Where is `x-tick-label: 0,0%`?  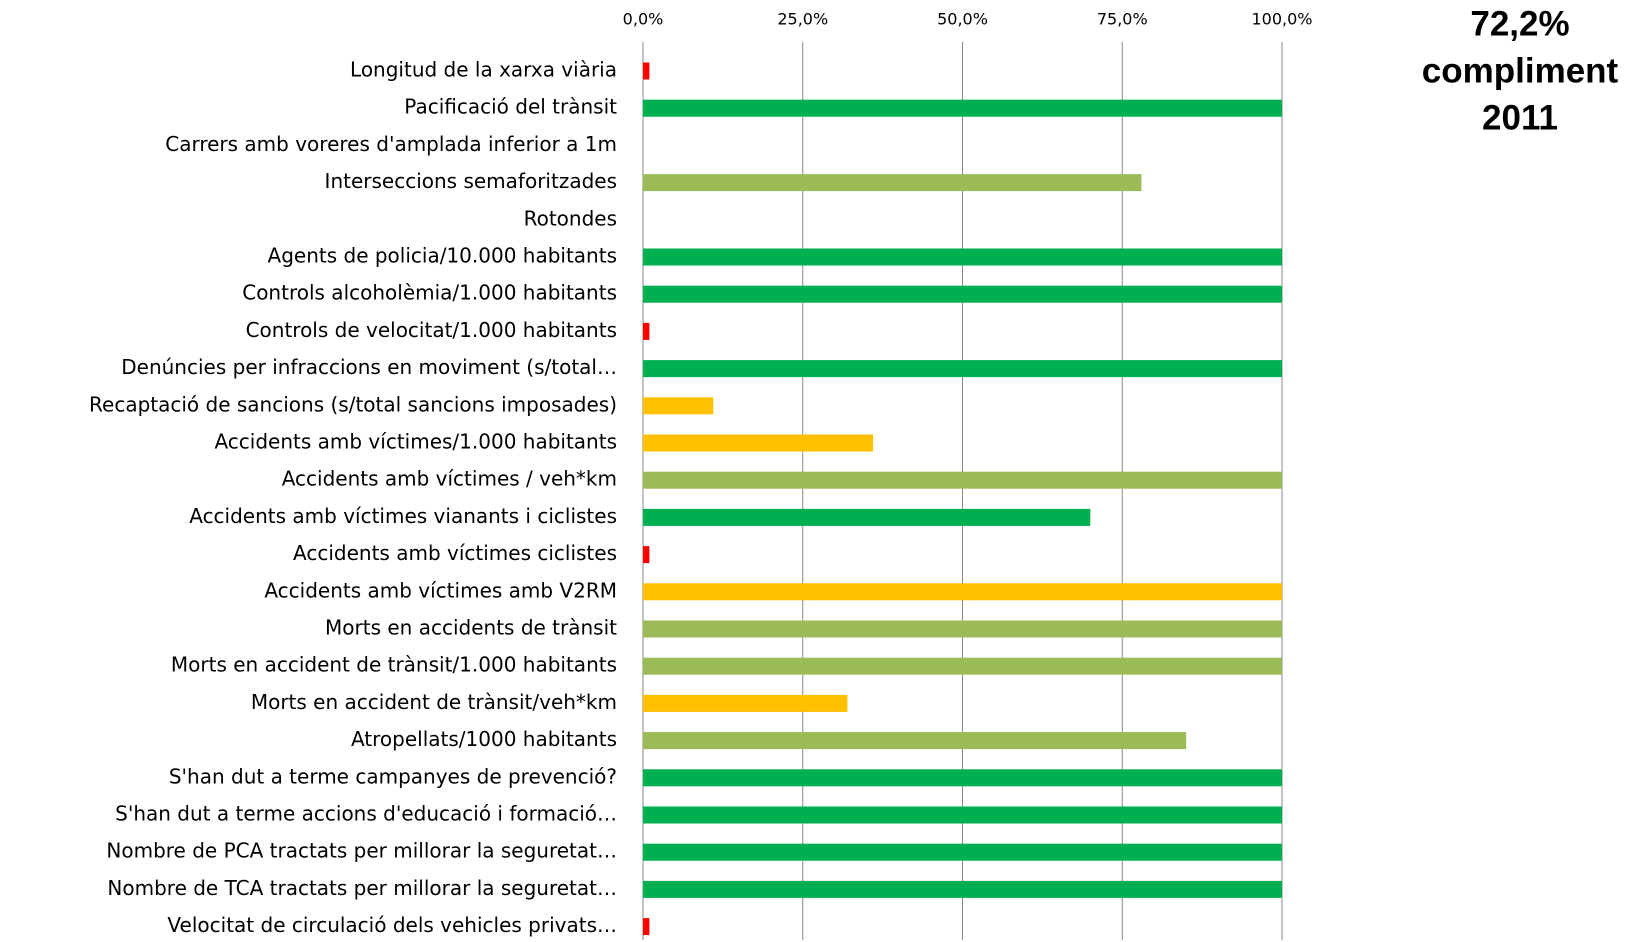
x-tick-label: 0,0% is located at coordinates (643, 19).